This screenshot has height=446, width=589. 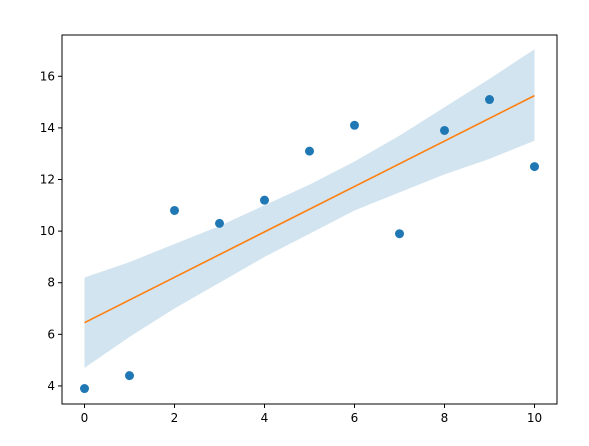 I want to click on x-tick-label: 6, so click(x=355, y=418).